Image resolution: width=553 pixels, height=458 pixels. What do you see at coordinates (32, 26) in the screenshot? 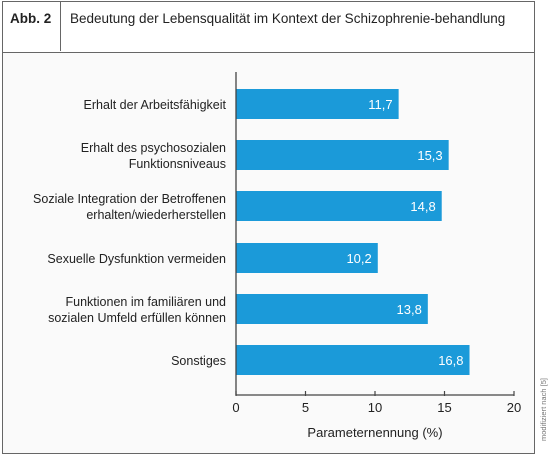
I see `figure-label: Abb. 2` at bounding box center [32, 26].